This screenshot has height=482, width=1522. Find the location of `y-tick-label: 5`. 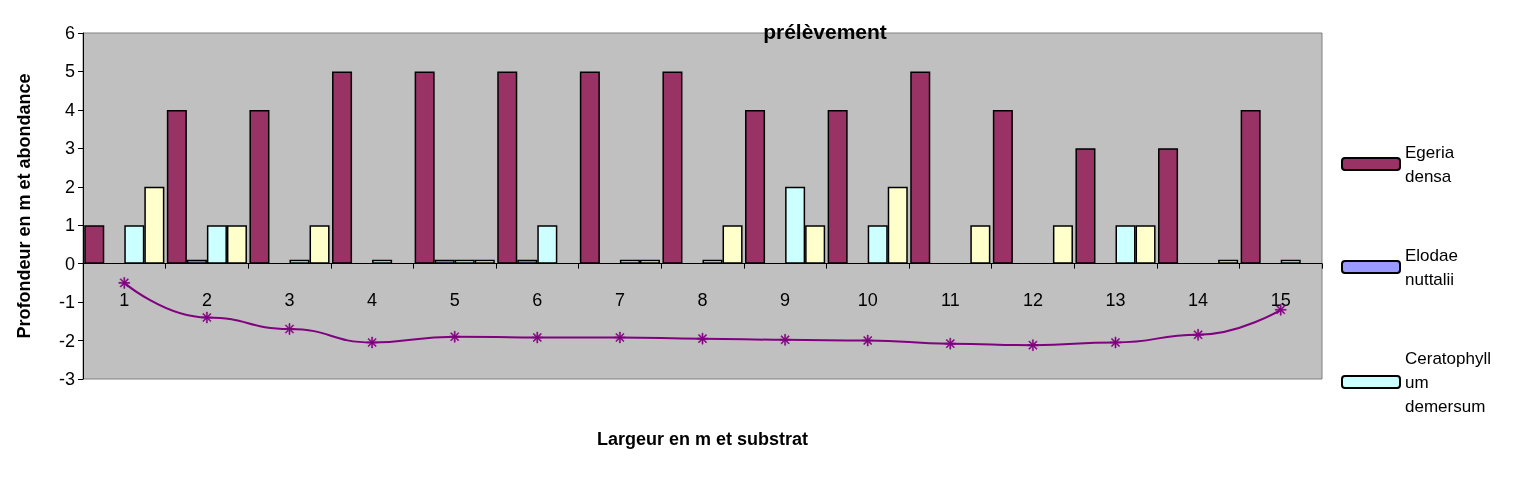

y-tick-label: 5 is located at coordinates (69, 71).